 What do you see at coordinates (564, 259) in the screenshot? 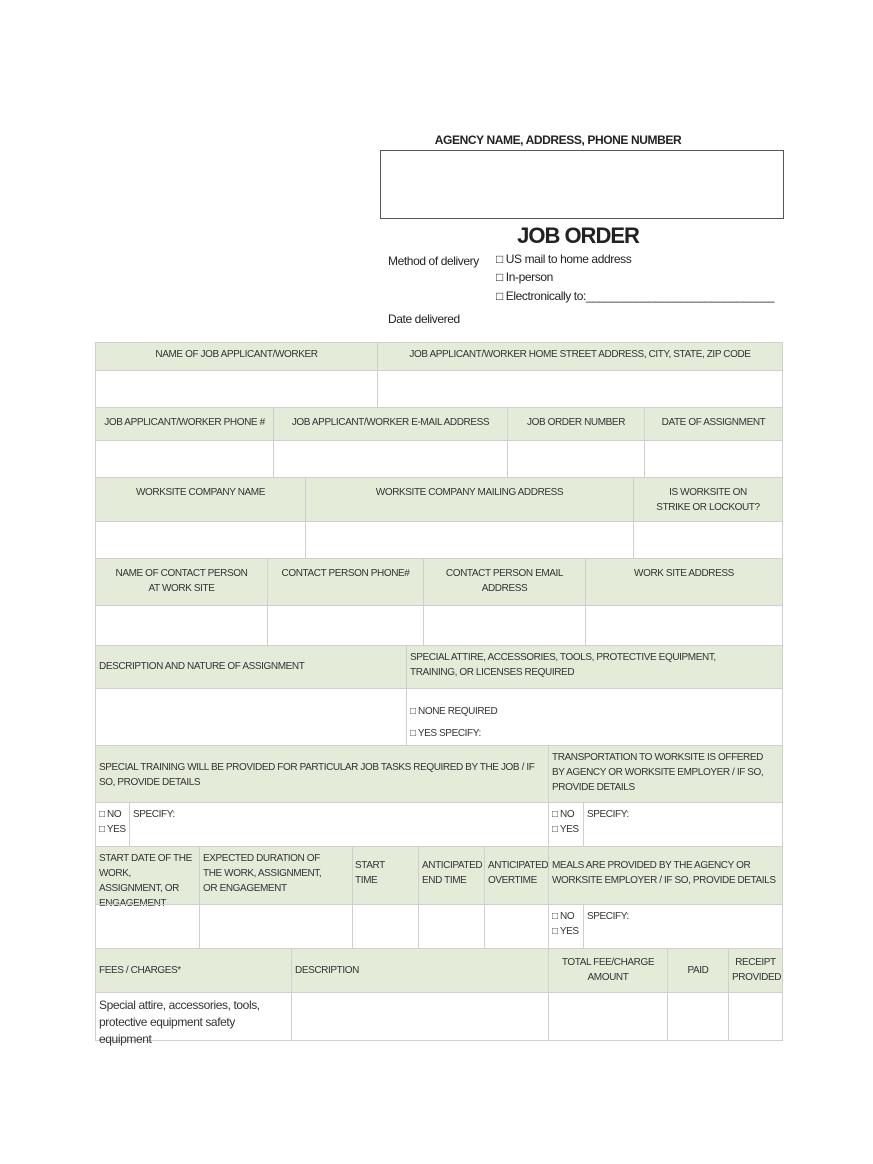
I see `delivery-option-mail: □ US mail to home address` at bounding box center [564, 259].